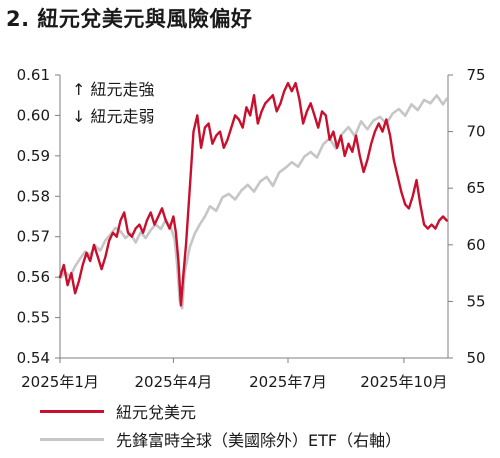 The height and width of the screenshot is (458, 500). Describe the element at coordinates (33, 115) in the screenshot. I see `left-tick-label: 0.60` at that location.